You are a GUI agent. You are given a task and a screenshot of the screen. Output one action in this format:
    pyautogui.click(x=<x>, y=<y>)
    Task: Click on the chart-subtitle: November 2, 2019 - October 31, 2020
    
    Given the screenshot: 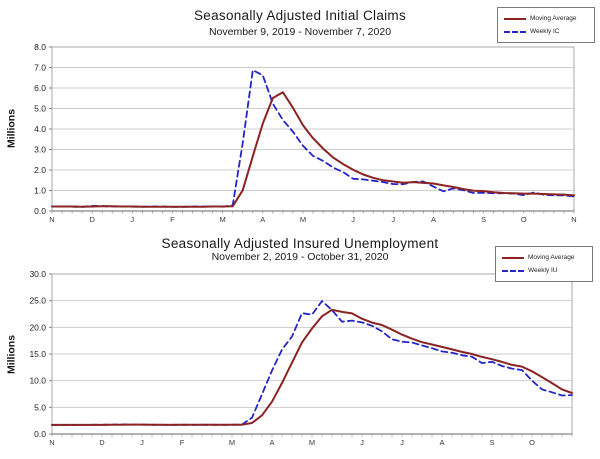 What is the action you would take?
    pyautogui.click(x=300, y=257)
    